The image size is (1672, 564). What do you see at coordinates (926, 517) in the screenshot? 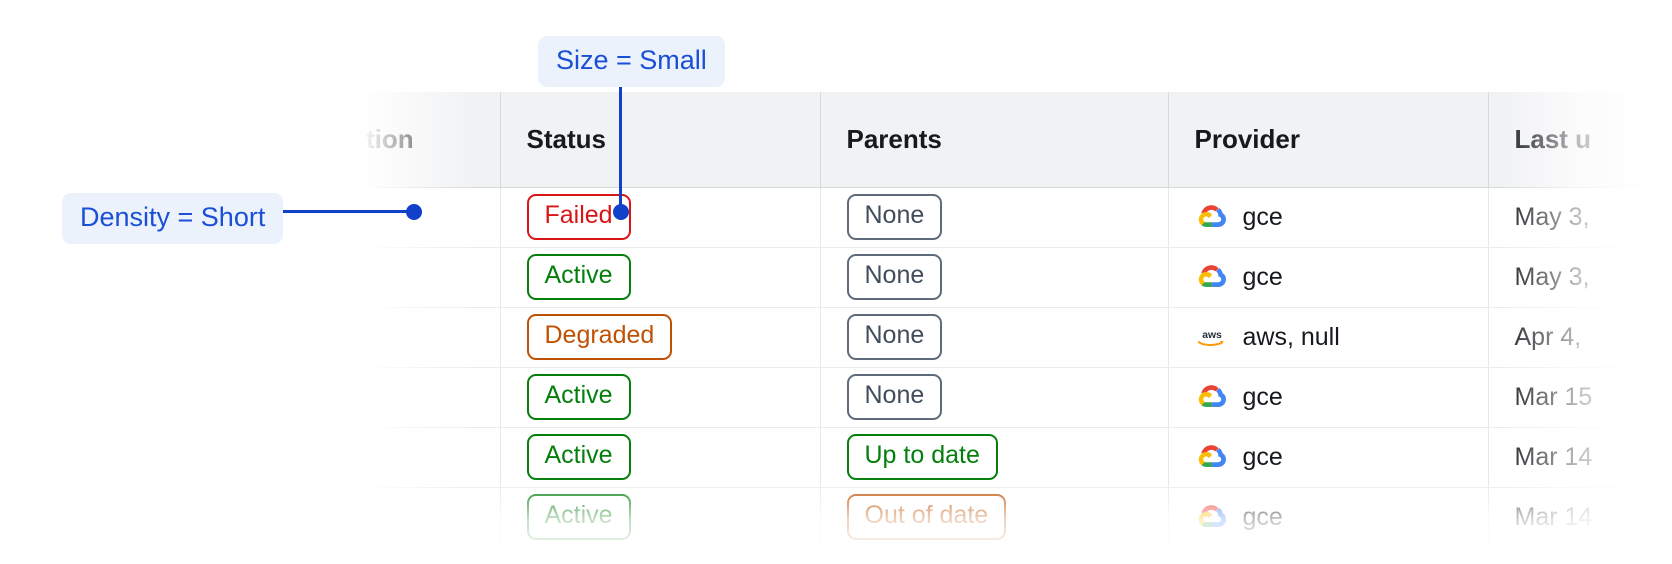
I see `parents-badge: Out of date` at bounding box center [926, 517].